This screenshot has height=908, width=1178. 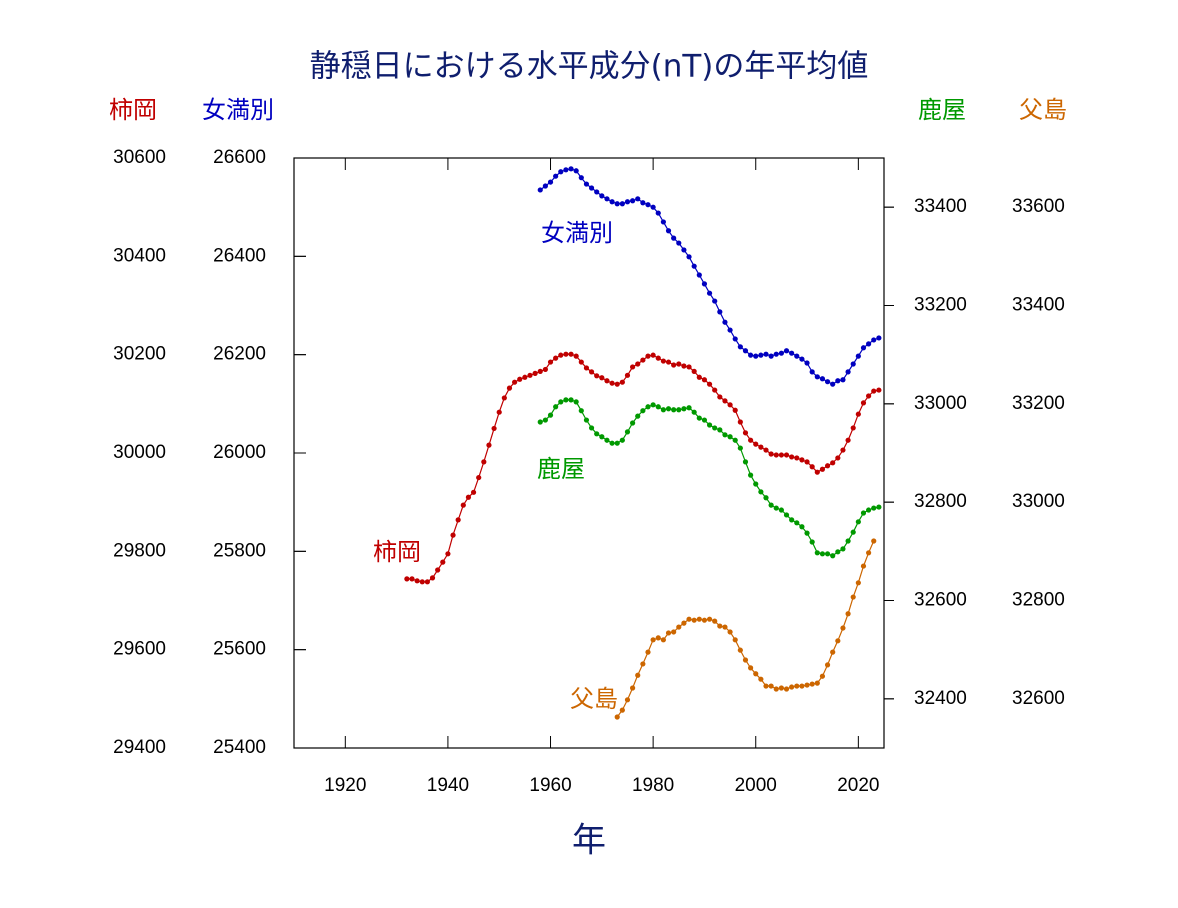 I want to click on y-tick-label: 29600, so click(x=139, y=649).